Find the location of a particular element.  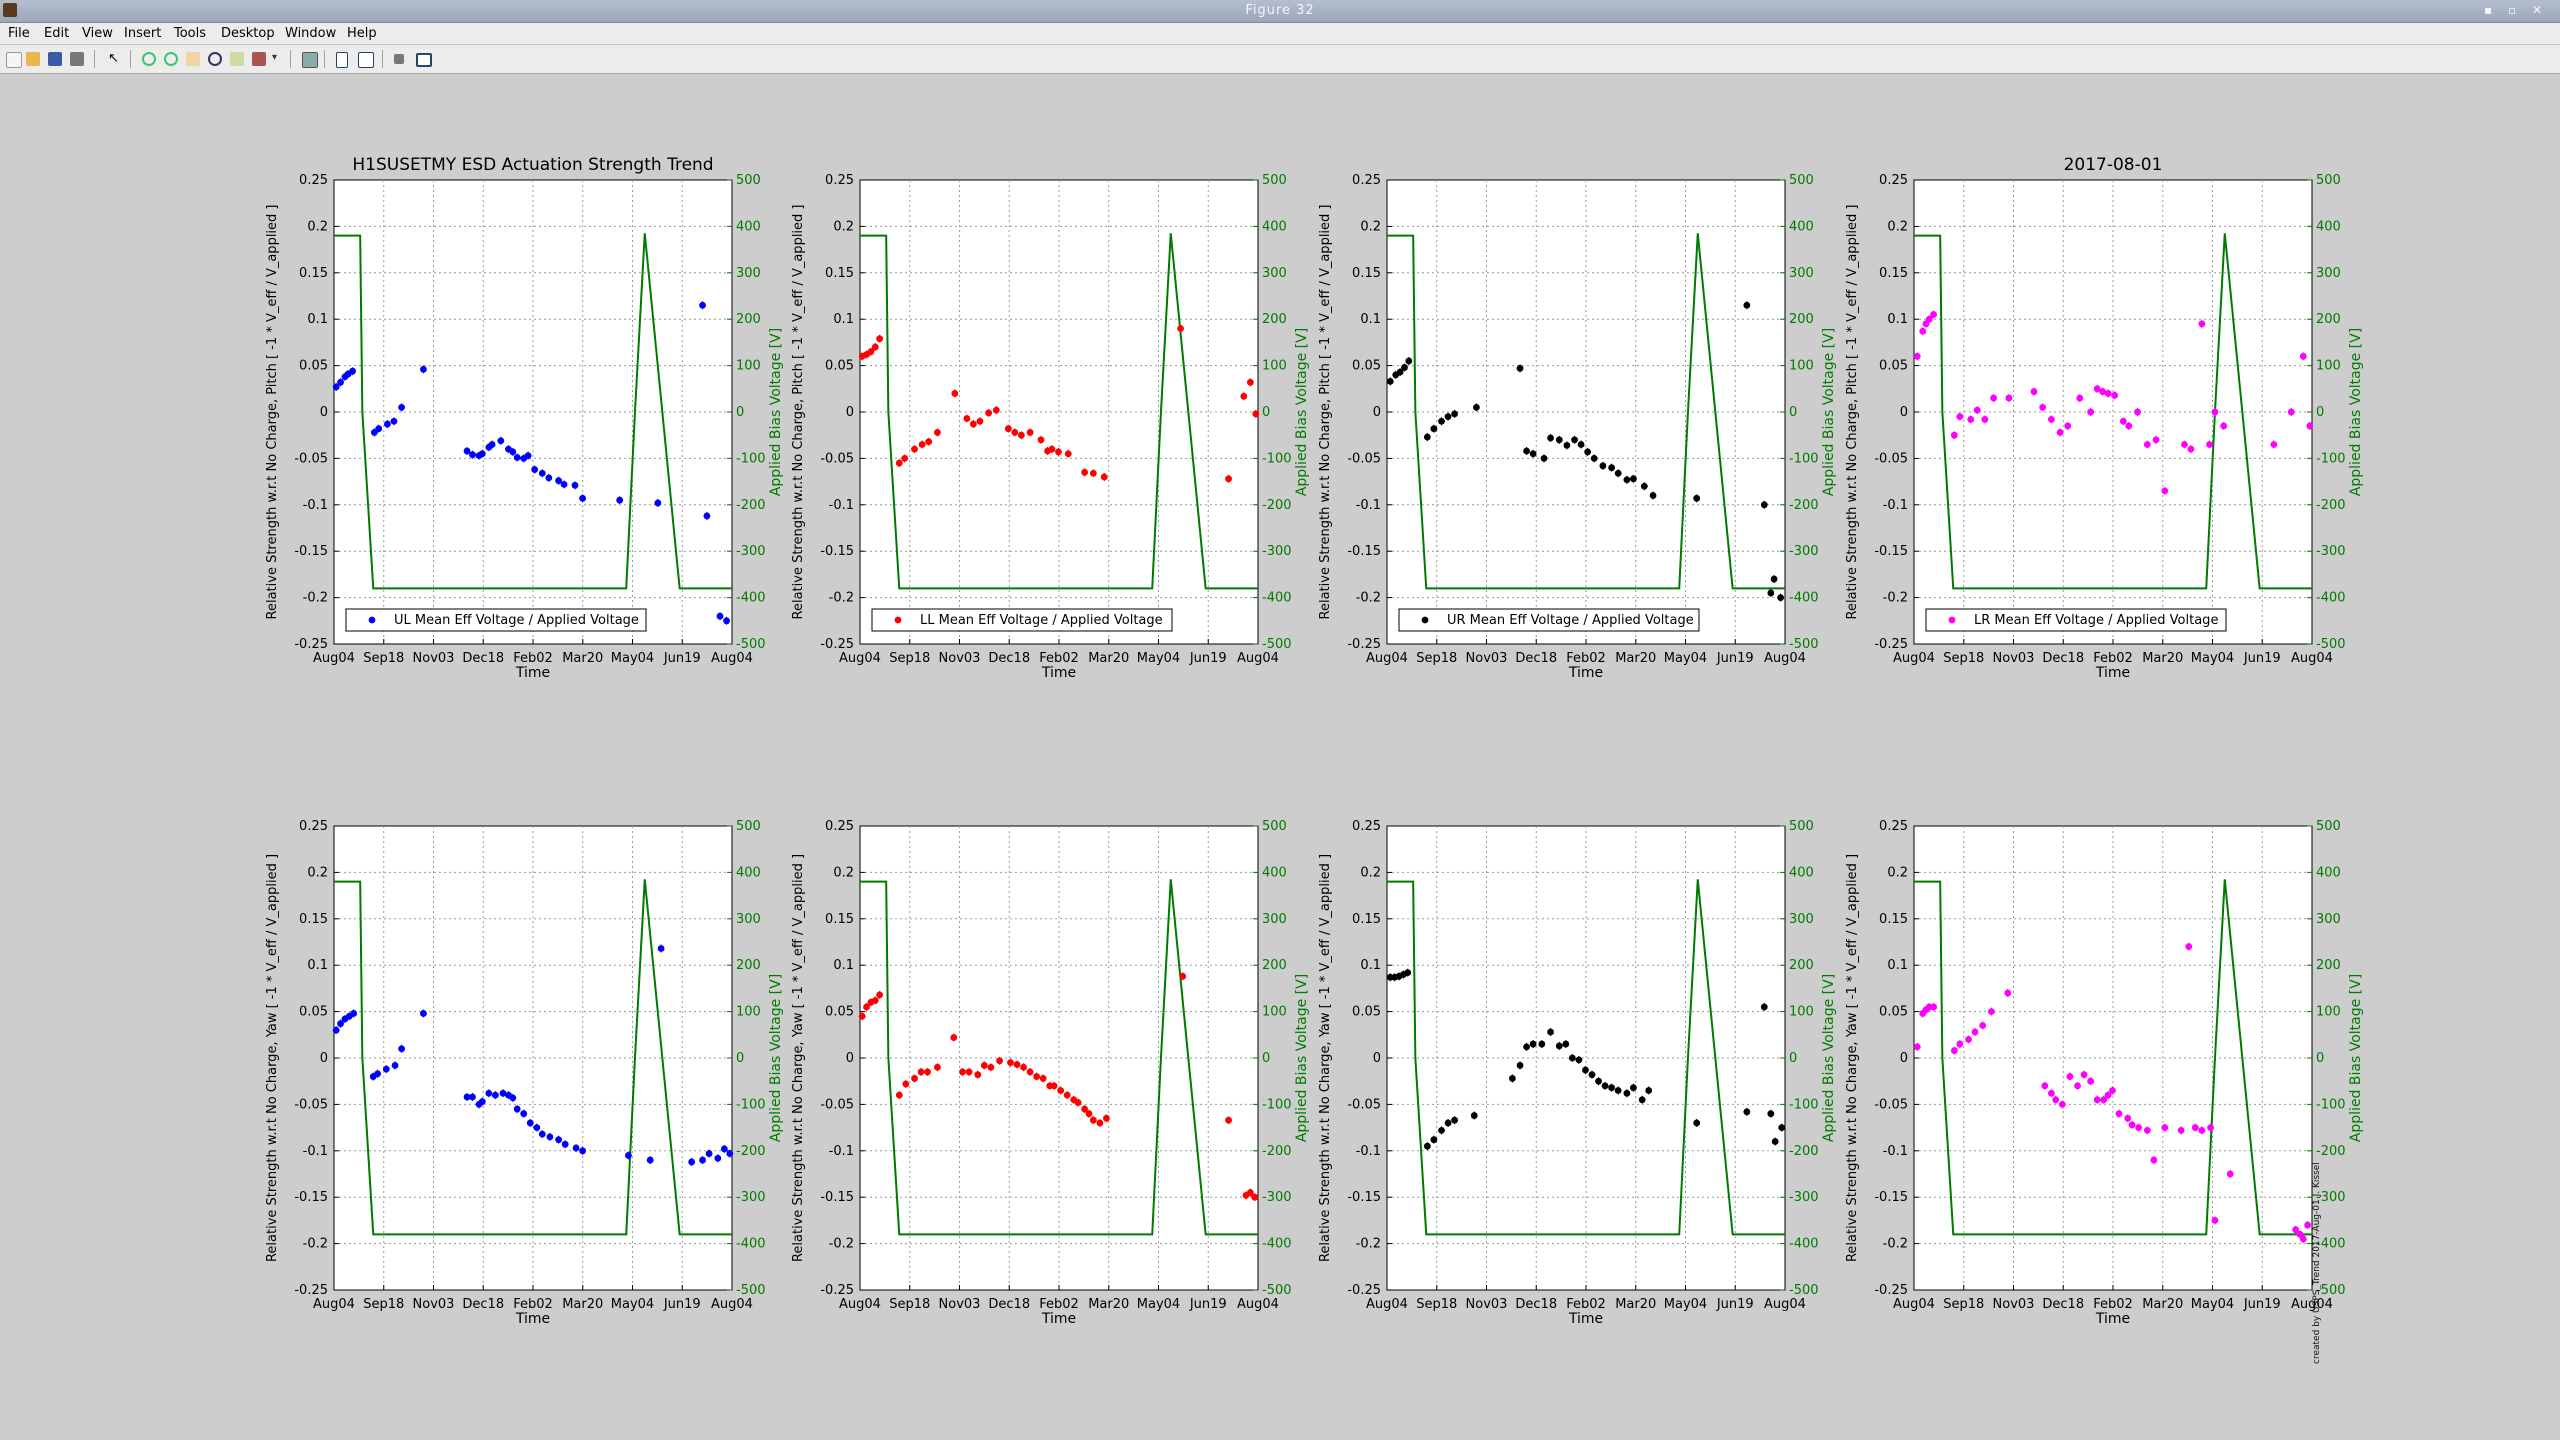

y-tick-label: 0.25 is located at coordinates (1366, 180).